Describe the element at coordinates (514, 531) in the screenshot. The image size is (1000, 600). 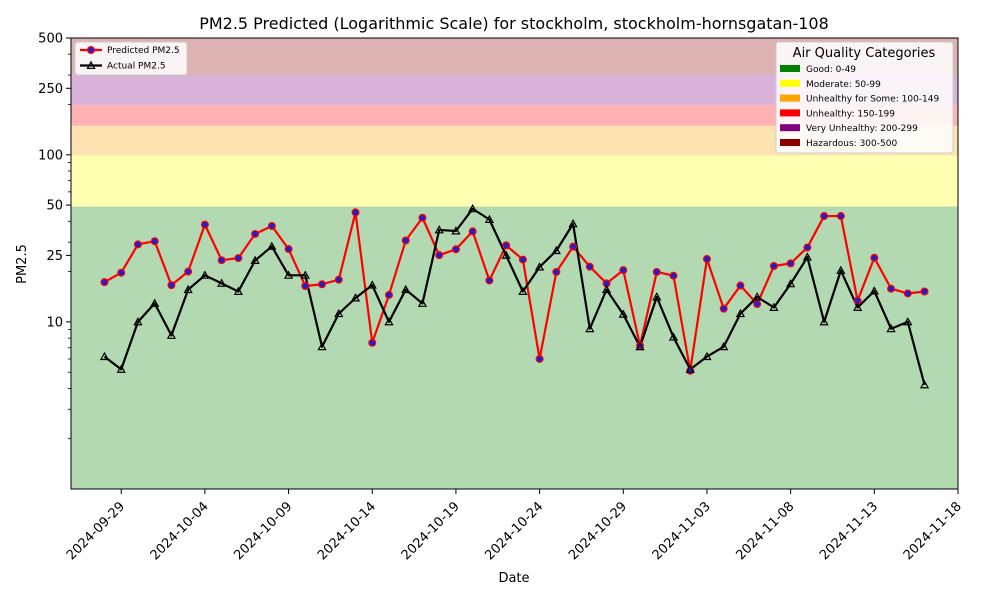
I see `x-tick-label-5: 2024-10-24` at that location.